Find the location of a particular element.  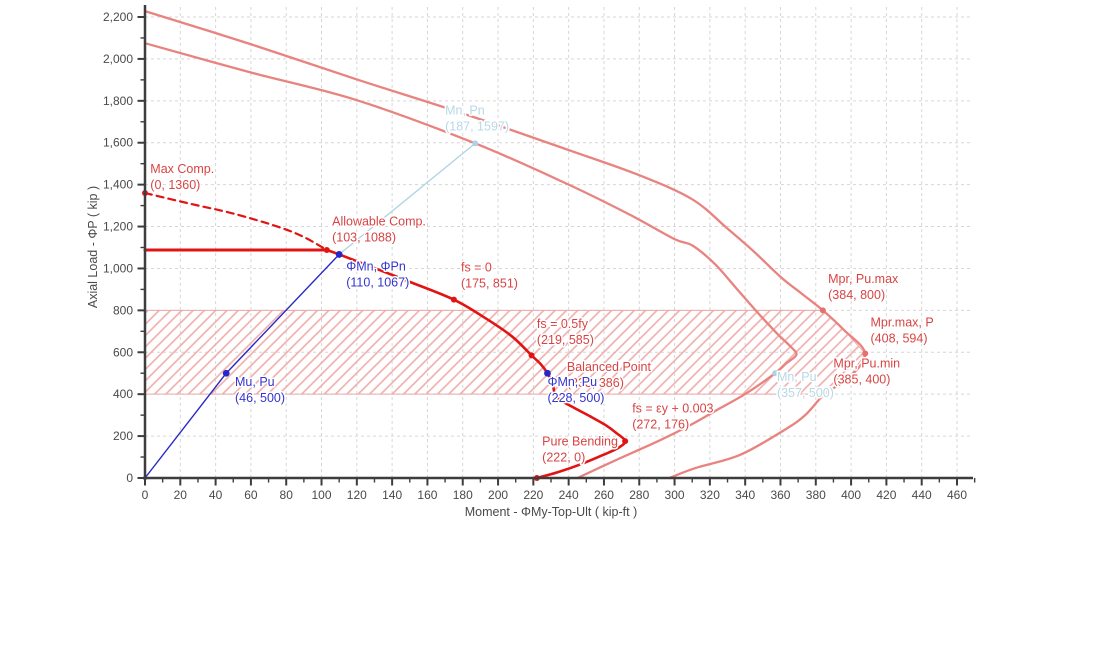

x-tick-label: 340 is located at coordinates (745, 495).